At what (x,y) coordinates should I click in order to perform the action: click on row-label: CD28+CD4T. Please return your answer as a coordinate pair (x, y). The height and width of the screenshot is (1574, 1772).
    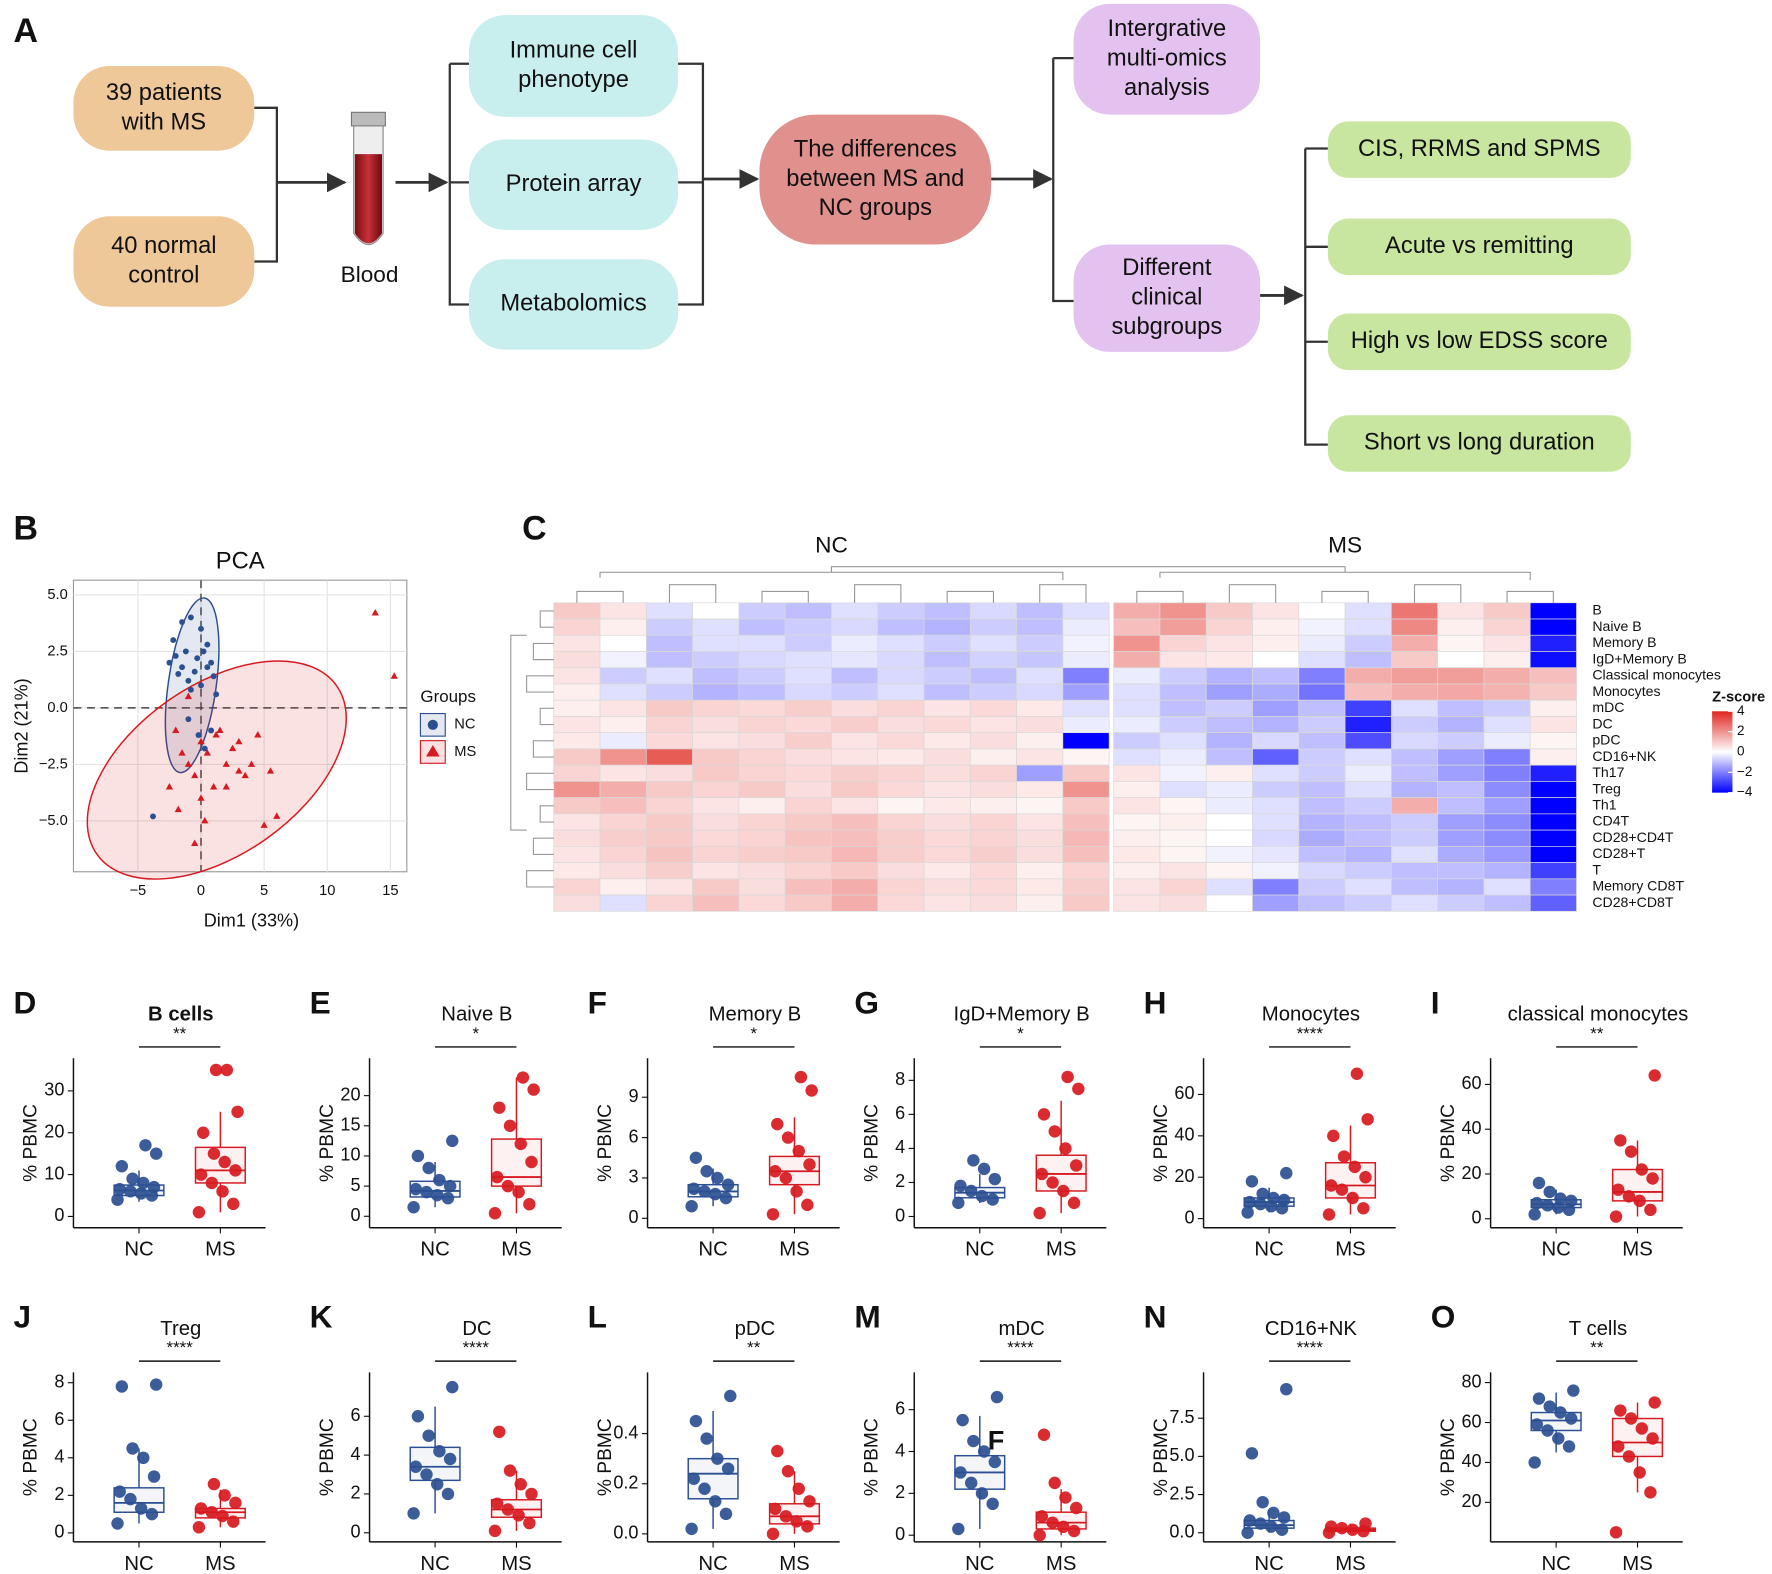
    Looking at the image, I should click on (1633, 837).